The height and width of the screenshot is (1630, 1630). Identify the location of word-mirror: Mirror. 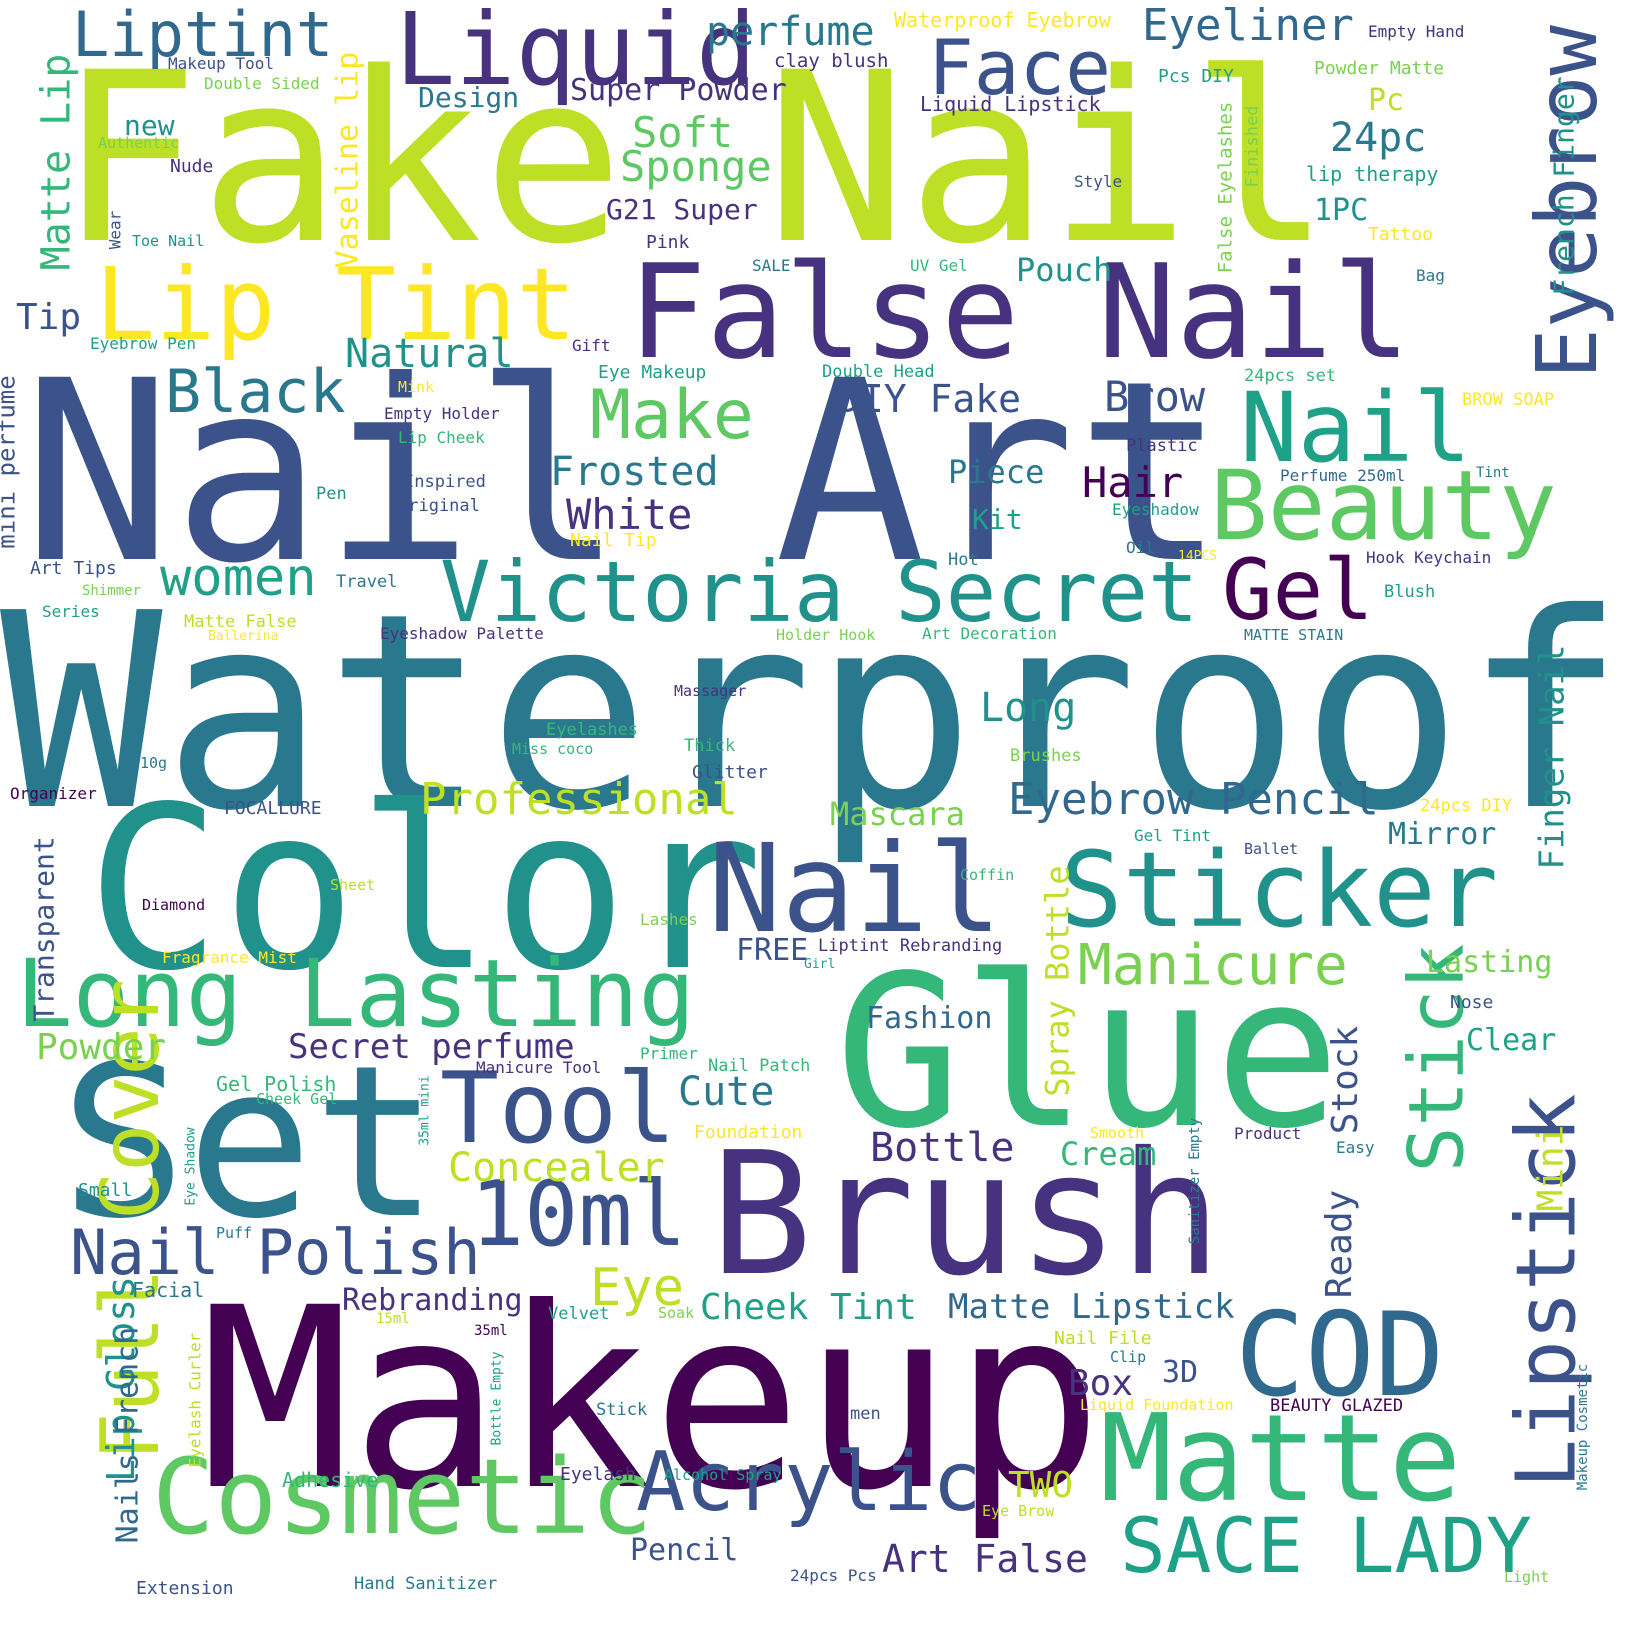
(1442, 834).